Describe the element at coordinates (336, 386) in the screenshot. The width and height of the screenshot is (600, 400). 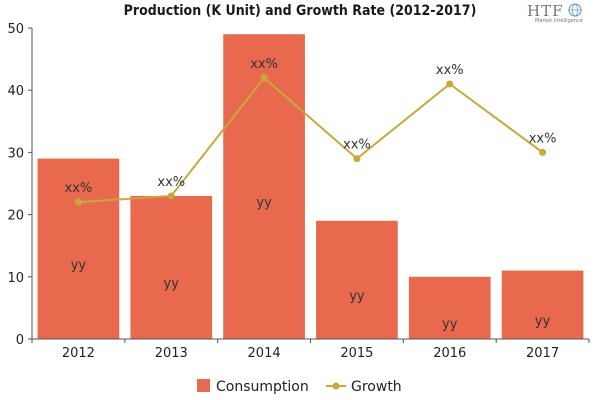
I see `legend-marker-growth` at that location.